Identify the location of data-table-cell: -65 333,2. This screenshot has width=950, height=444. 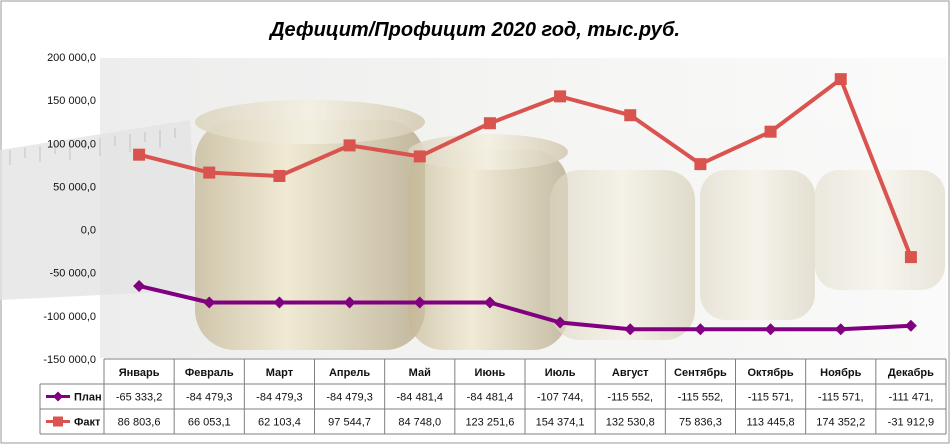
(139, 398).